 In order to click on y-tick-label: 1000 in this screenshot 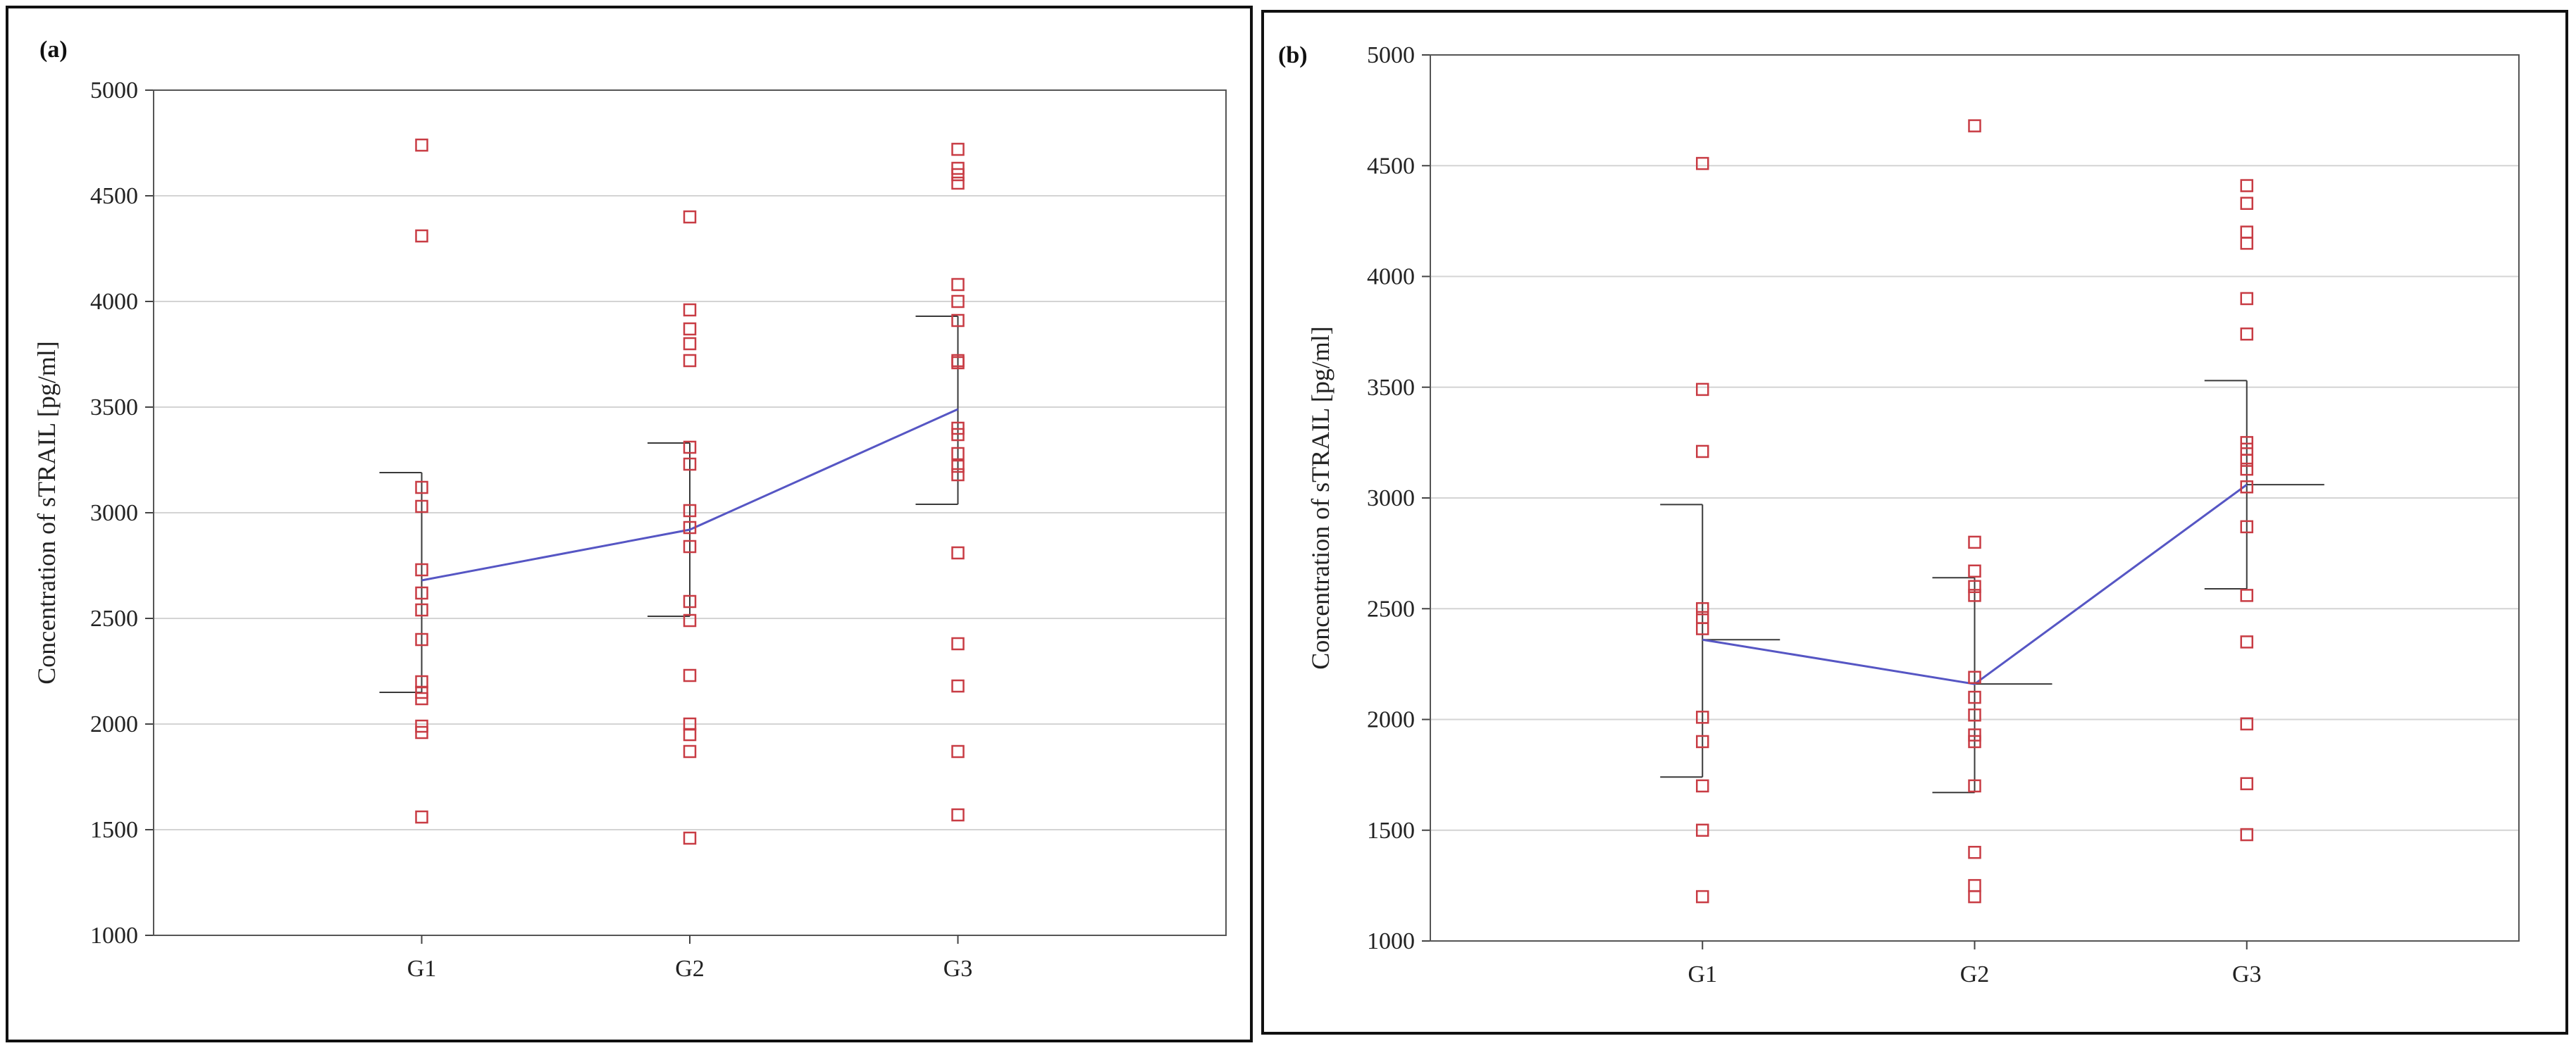, I will do `click(1391, 941)`.